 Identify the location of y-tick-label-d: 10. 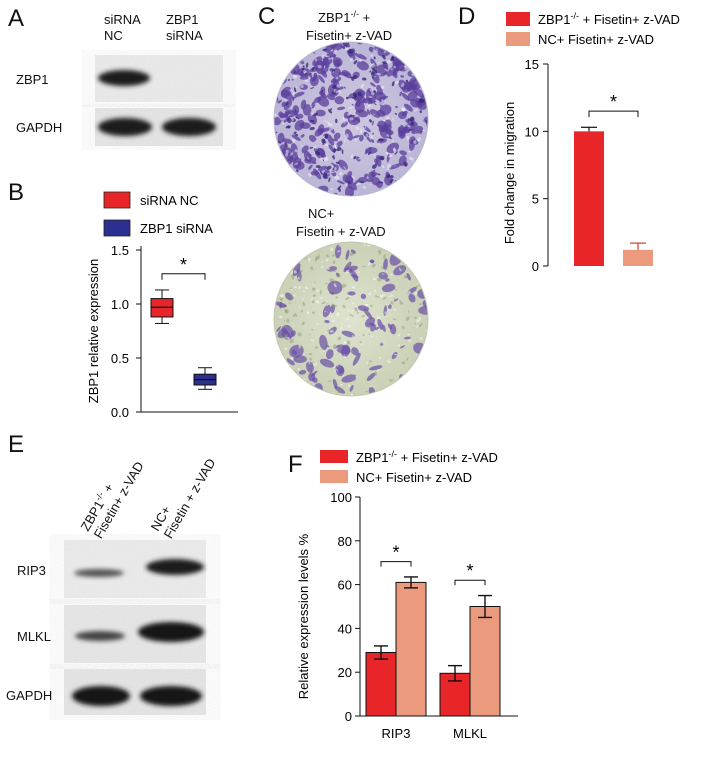
(532, 131).